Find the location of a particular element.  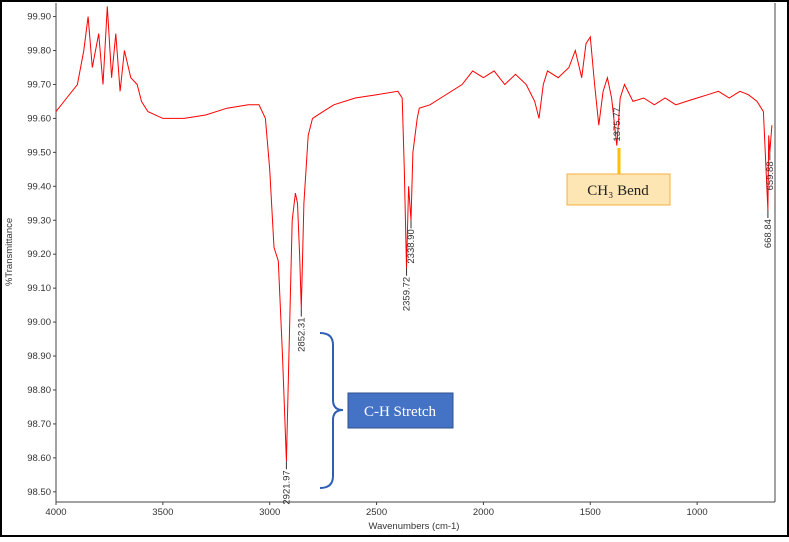

brace is located at coordinates (331, 410).